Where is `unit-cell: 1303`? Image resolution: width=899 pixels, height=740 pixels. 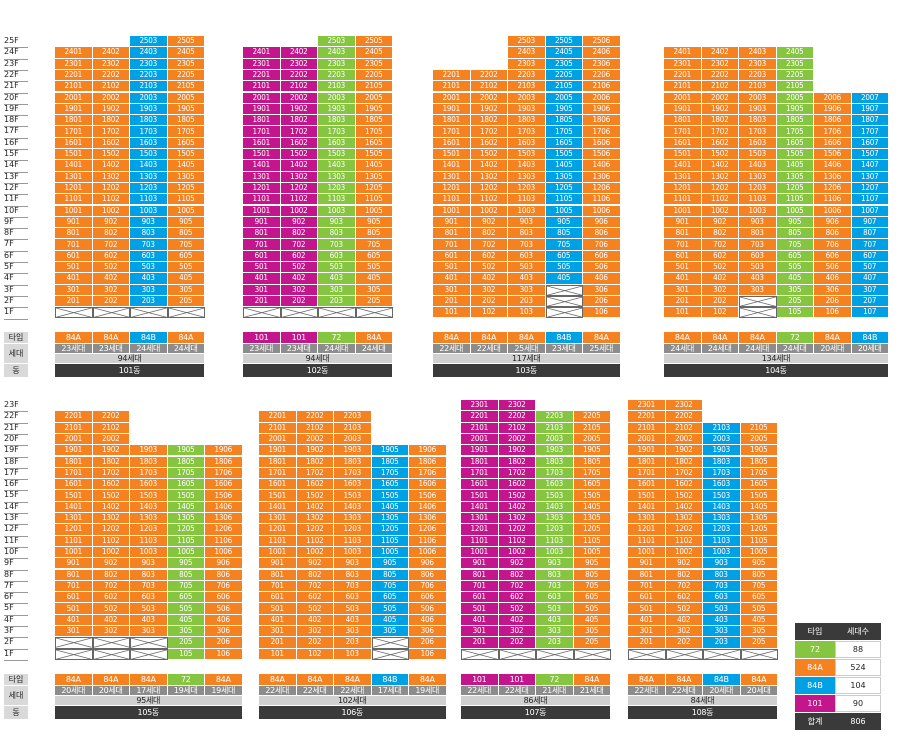
unit-cell: 1303 is located at coordinates (353, 519).